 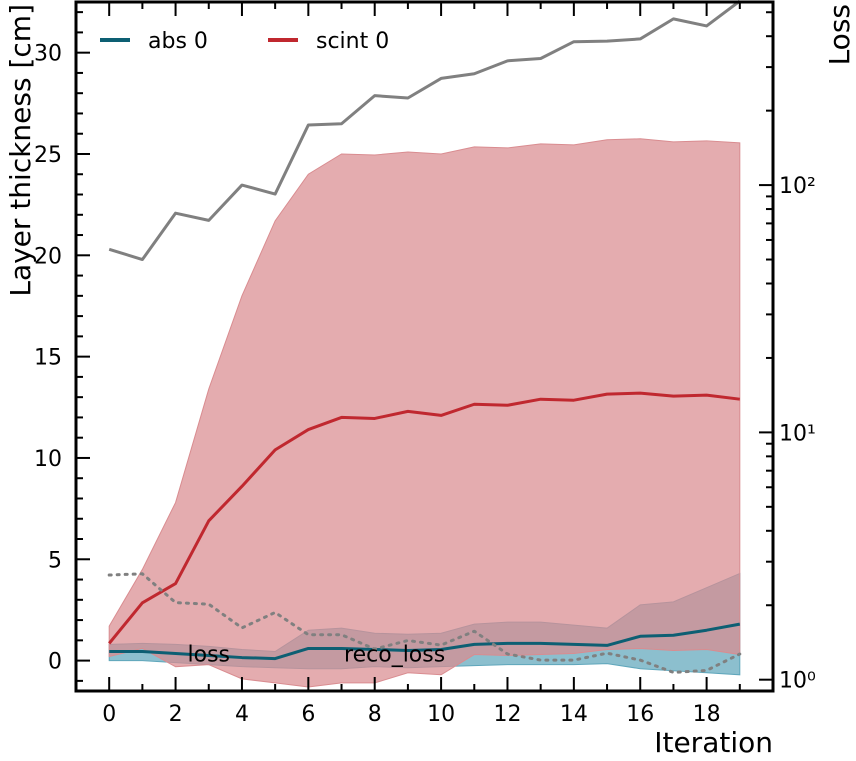 I want to click on x-axis-title: Iteration, so click(x=713, y=742).